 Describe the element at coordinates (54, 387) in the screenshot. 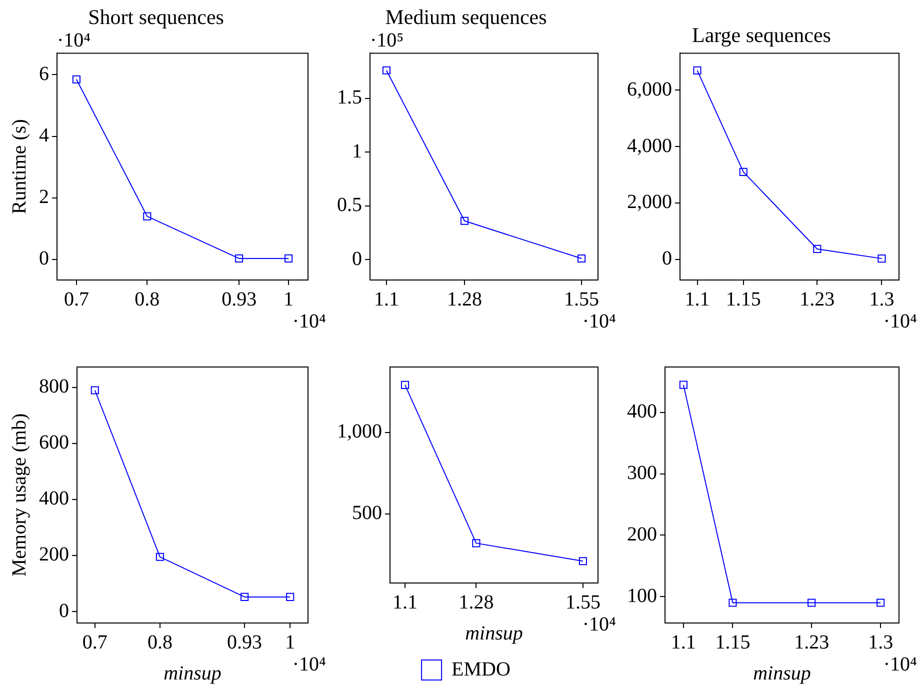

I see `y-tick-label: 800` at that location.